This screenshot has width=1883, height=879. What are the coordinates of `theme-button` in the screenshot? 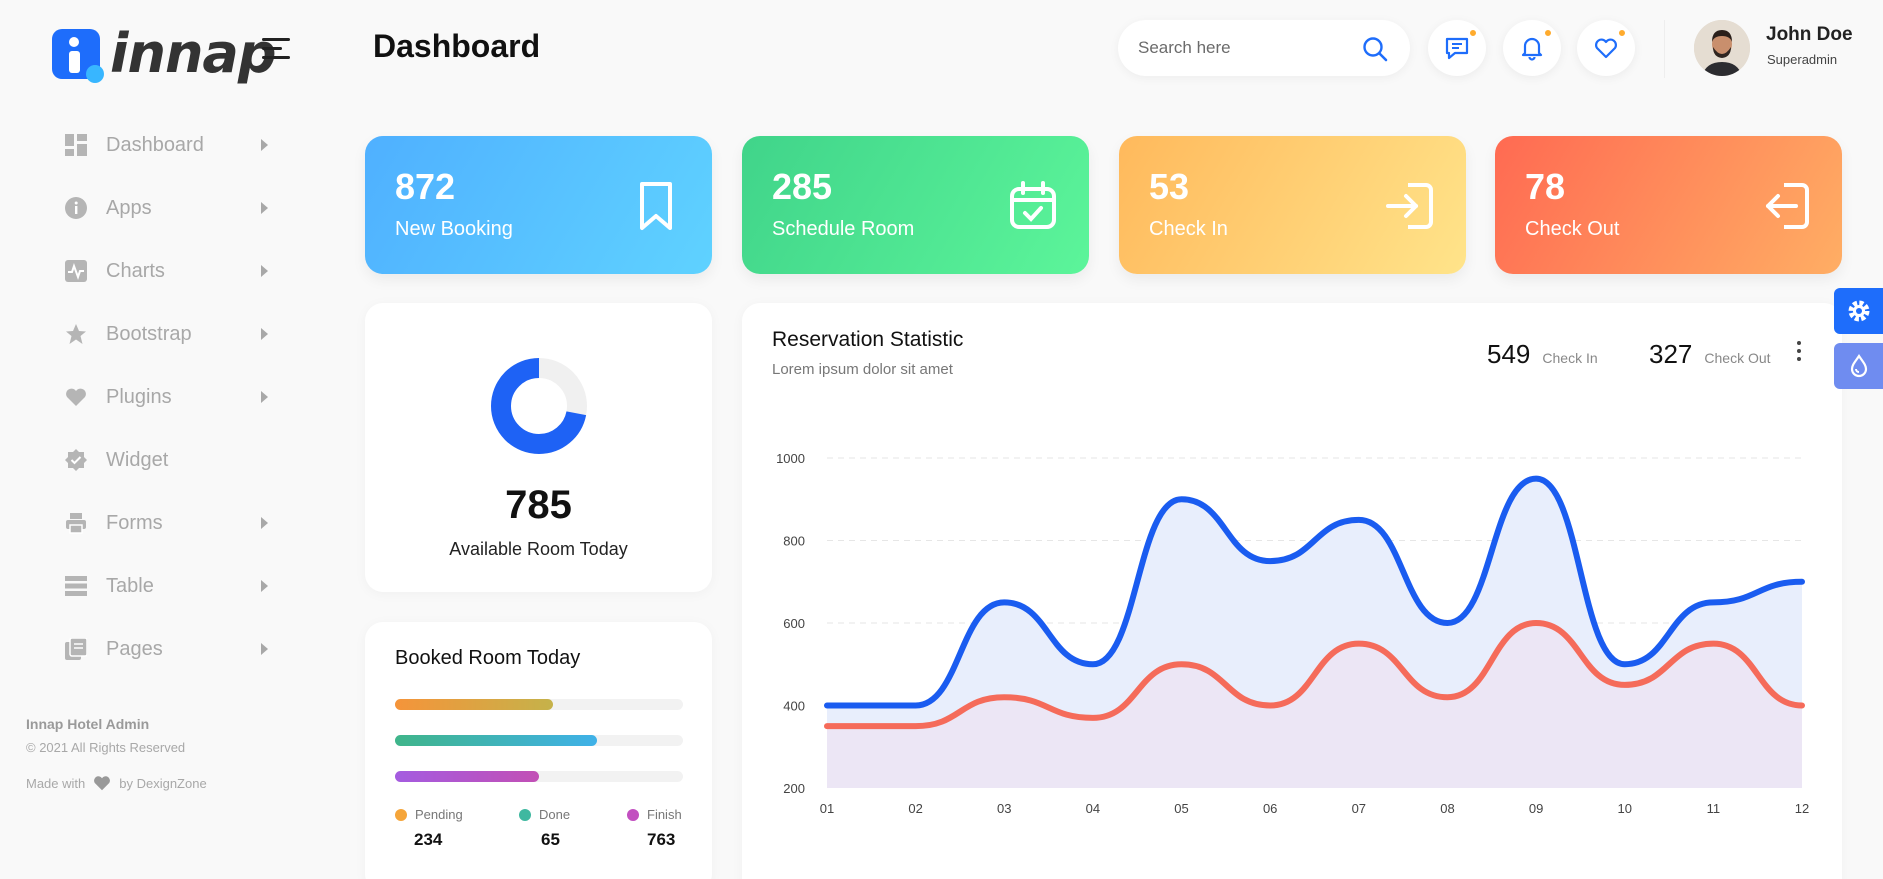 It's located at (1858, 366).